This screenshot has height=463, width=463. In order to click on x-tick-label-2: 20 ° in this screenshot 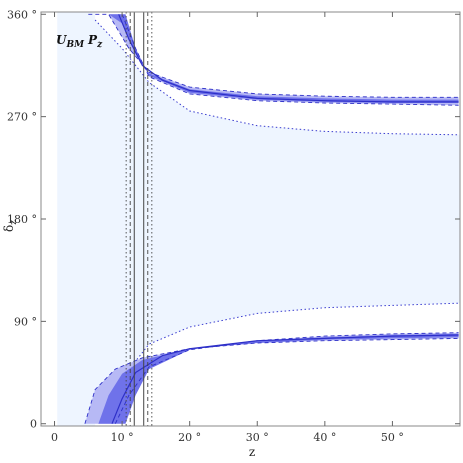, I will do `click(189, 437)`.